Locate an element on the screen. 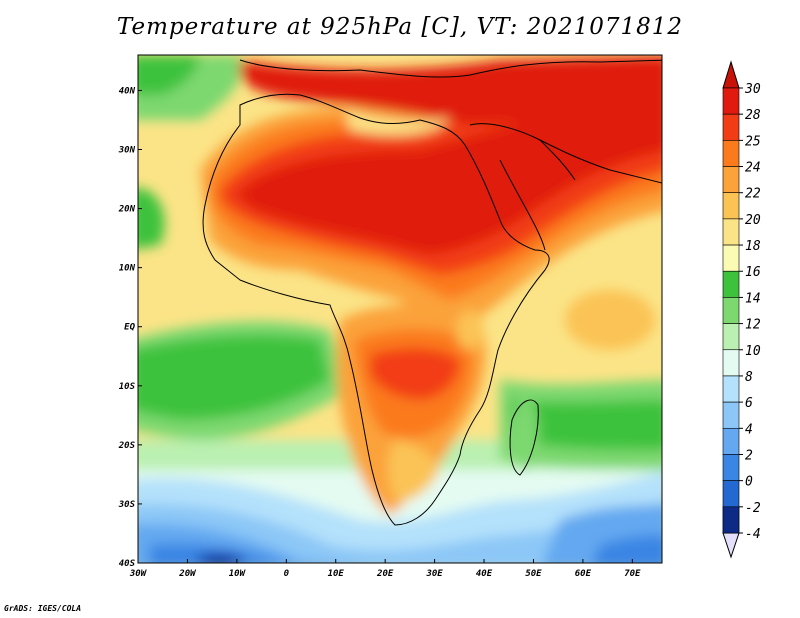  lat-tick-label: 10S is located at coordinates (127, 387).